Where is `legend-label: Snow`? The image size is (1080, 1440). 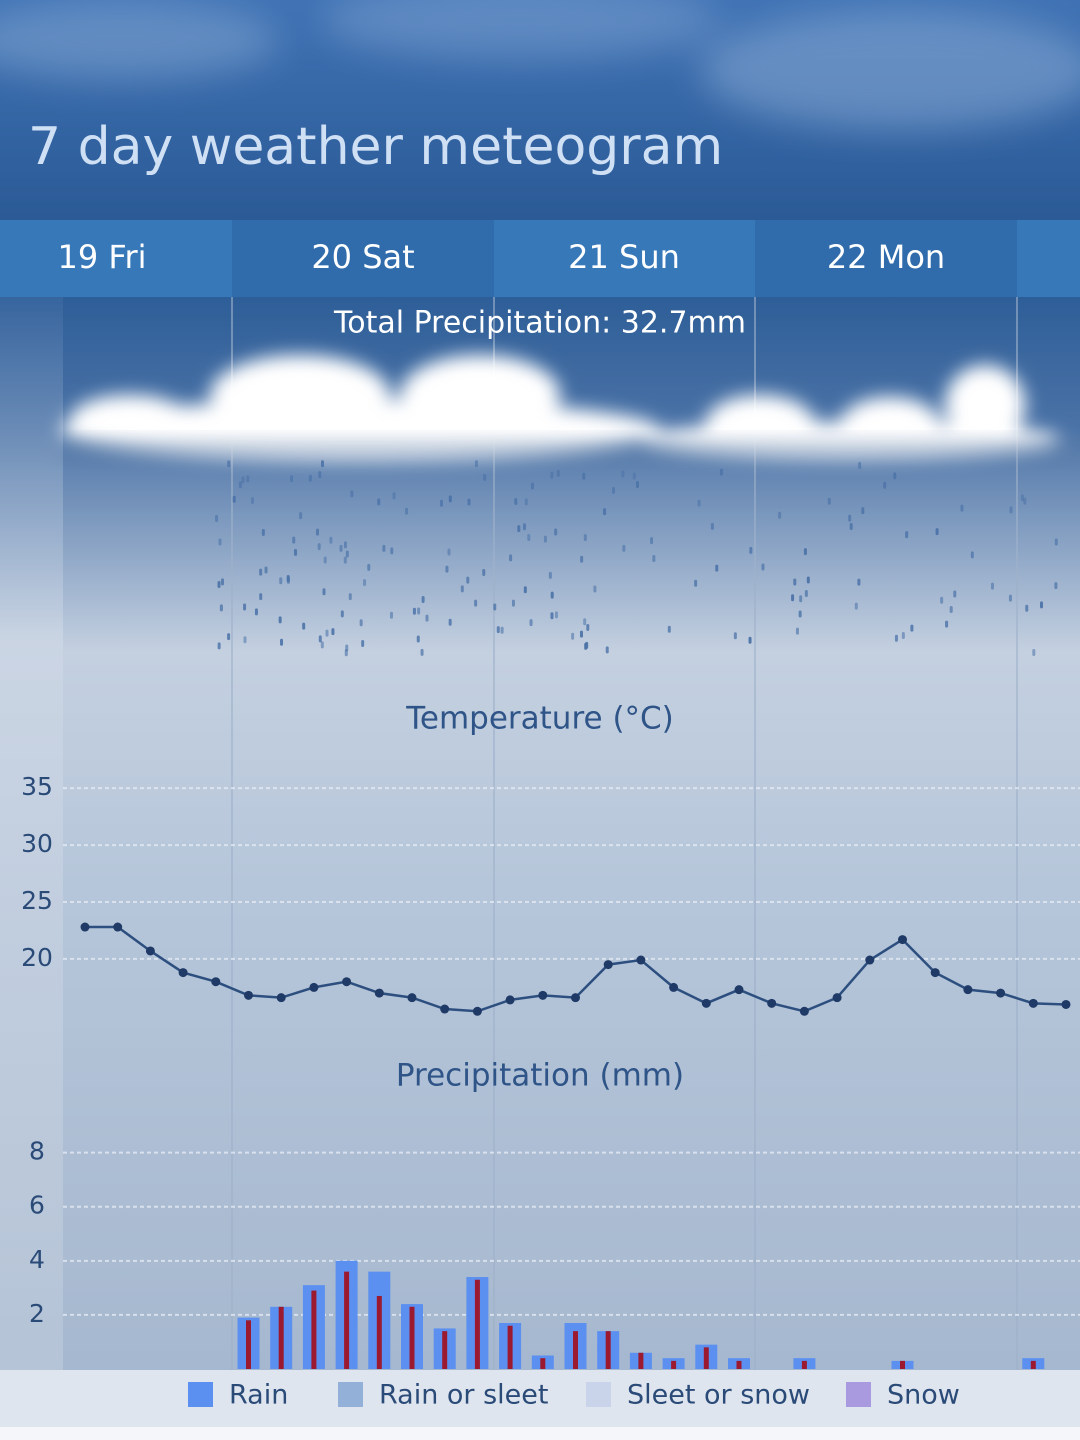 legend-label: Snow is located at coordinates (923, 1395).